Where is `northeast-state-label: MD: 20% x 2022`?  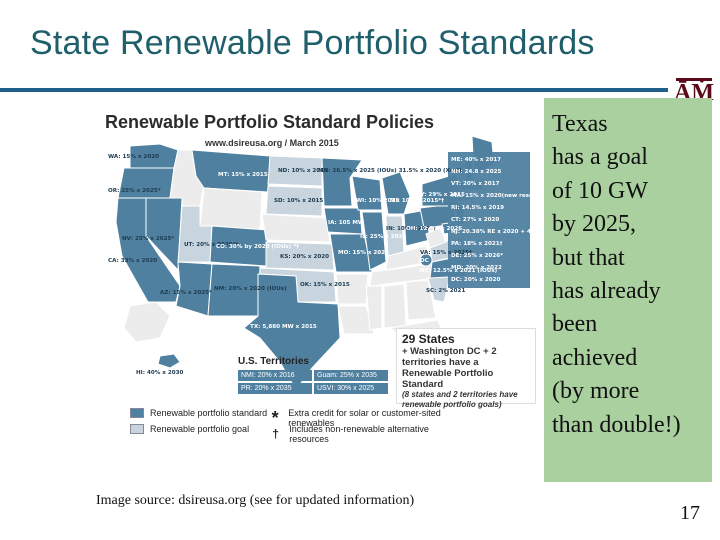
northeast-state-label: MD: 20% x 2022 is located at coordinates (476, 268).